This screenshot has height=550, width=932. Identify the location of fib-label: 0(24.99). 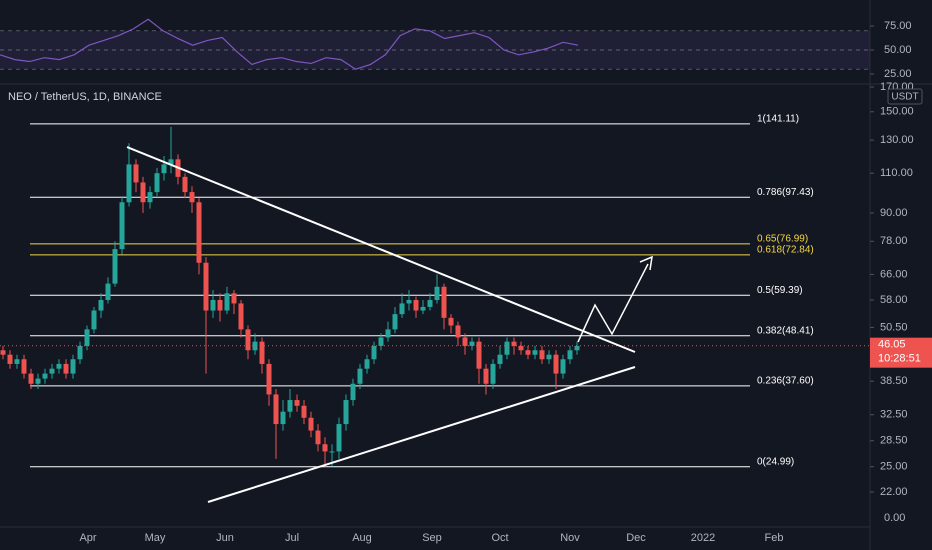
(775, 461).